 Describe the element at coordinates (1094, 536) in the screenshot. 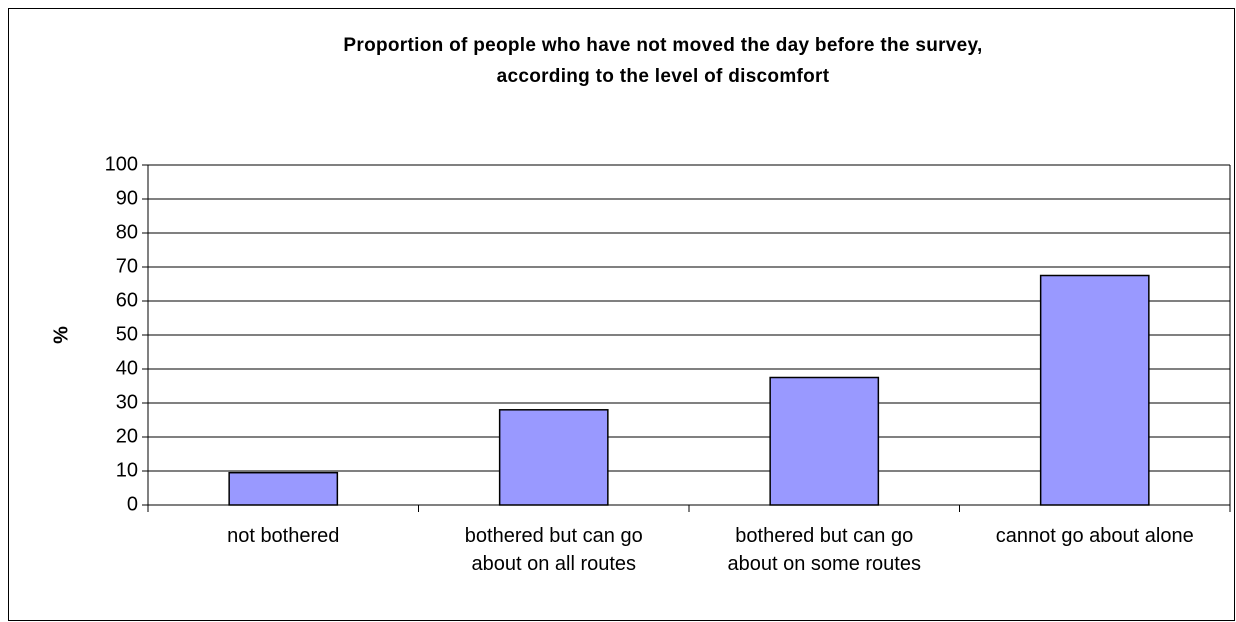

I see `x-tick-label: cannot go about alone` at that location.